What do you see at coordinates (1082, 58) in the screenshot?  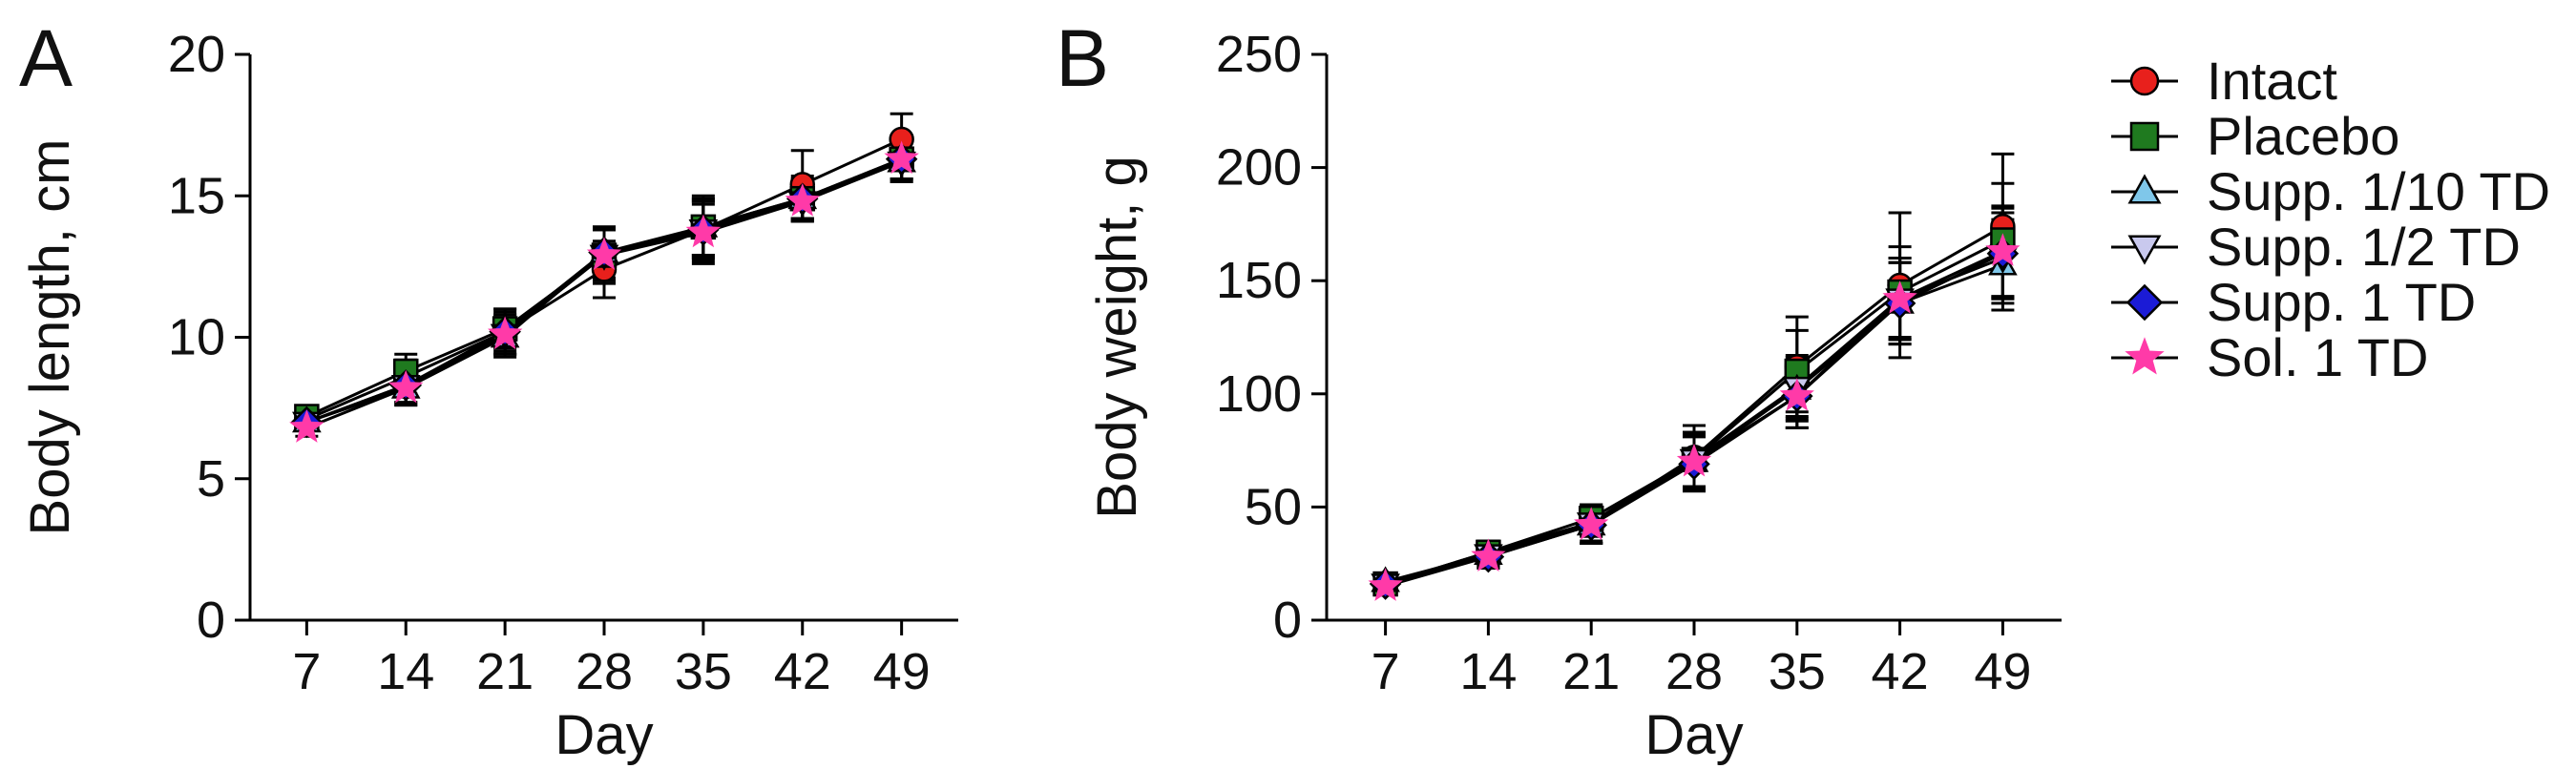 I see `panel-letter-b: B` at bounding box center [1082, 58].